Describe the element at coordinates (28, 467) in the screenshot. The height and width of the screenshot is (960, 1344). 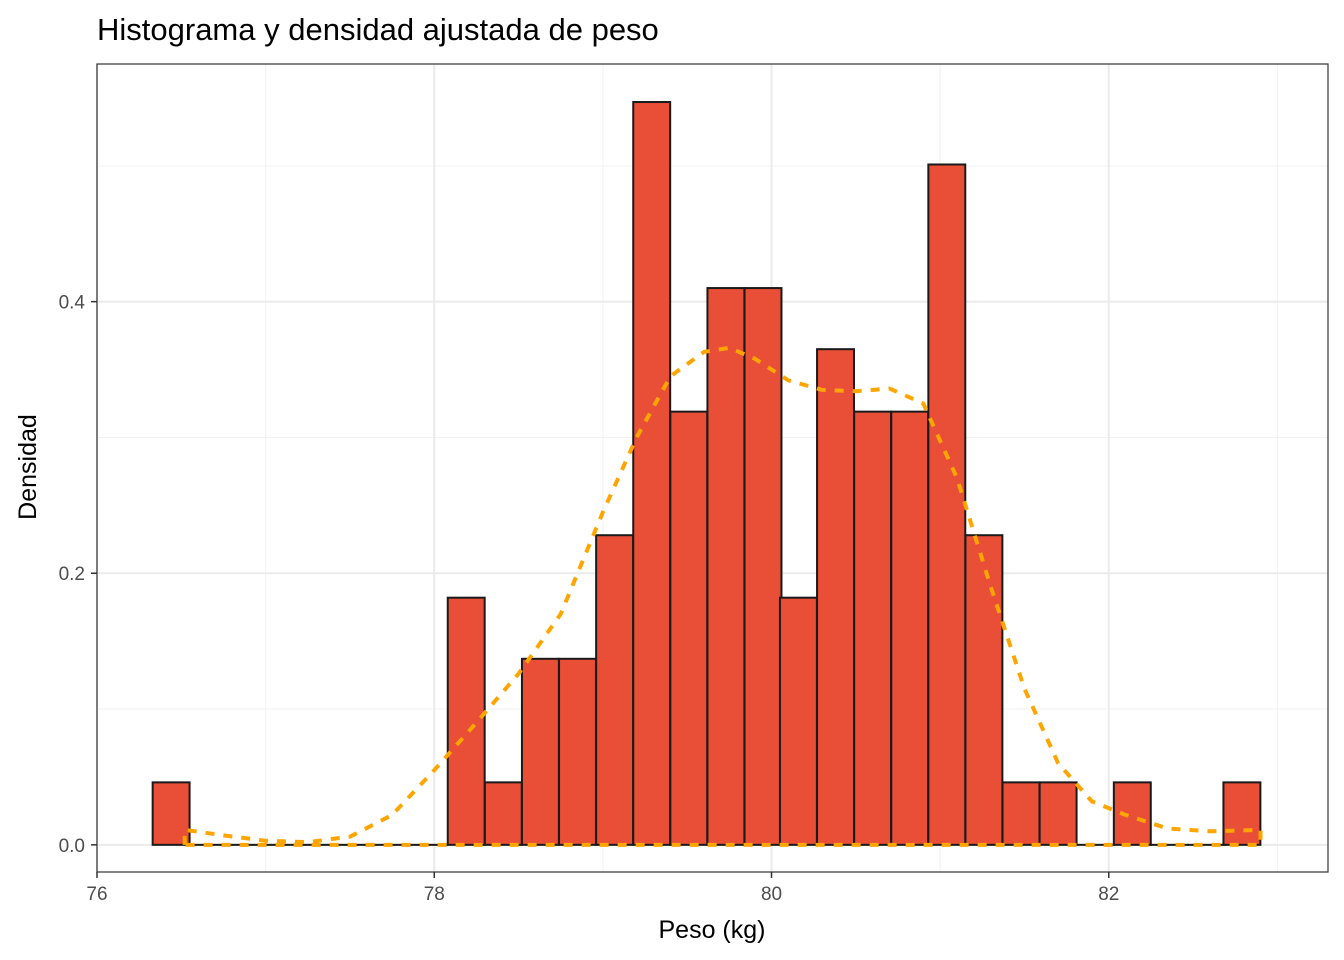
I see `y-axis-title: Densidad` at that location.